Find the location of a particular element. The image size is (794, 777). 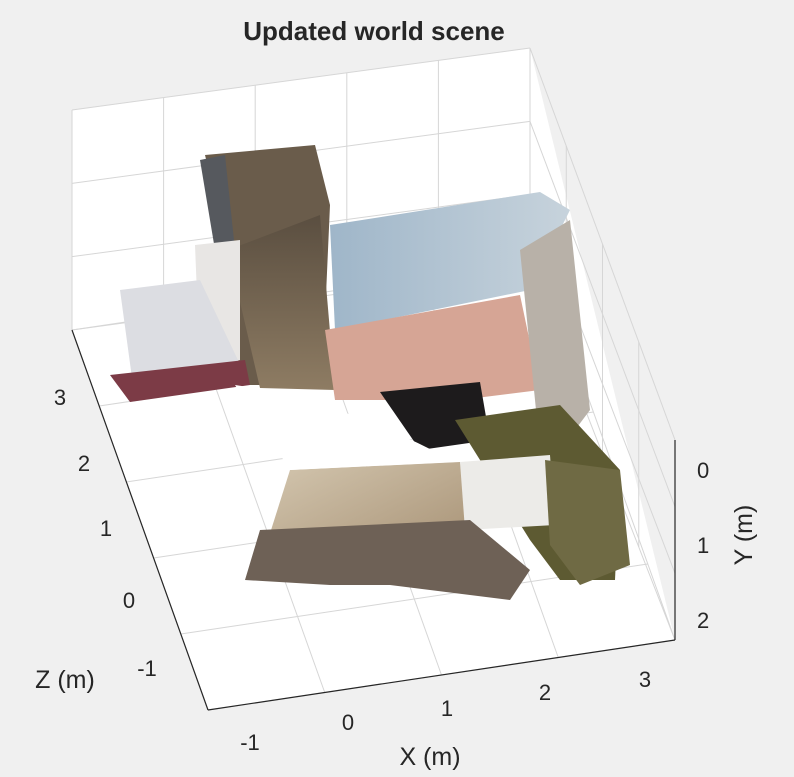

x-tick-label: 1 is located at coordinates (447, 708).